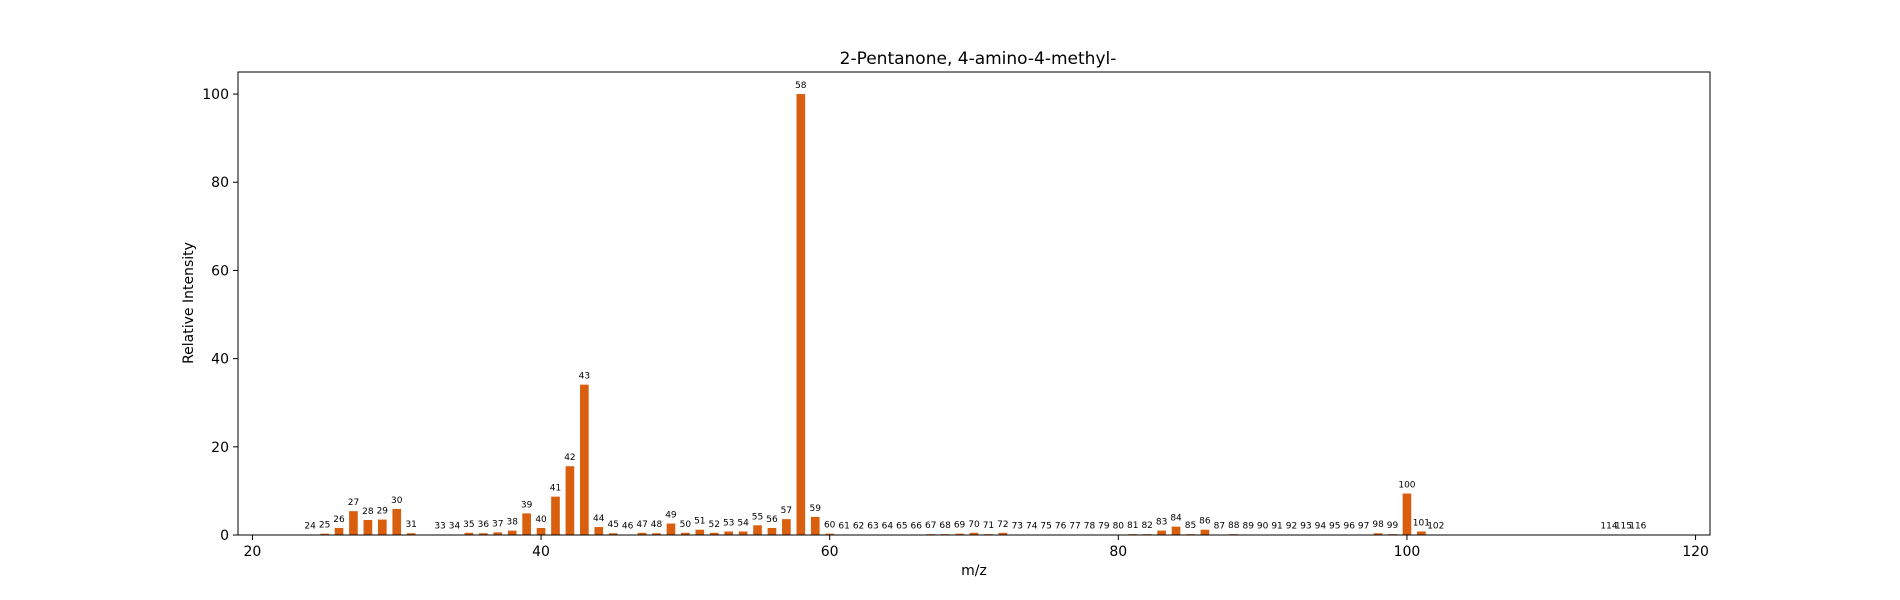 This screenshot has height=600, width=1900. Describe the element at coordinates (917, 527) in the screenshot. I see `bar-label-mz-66: 66` at that location.